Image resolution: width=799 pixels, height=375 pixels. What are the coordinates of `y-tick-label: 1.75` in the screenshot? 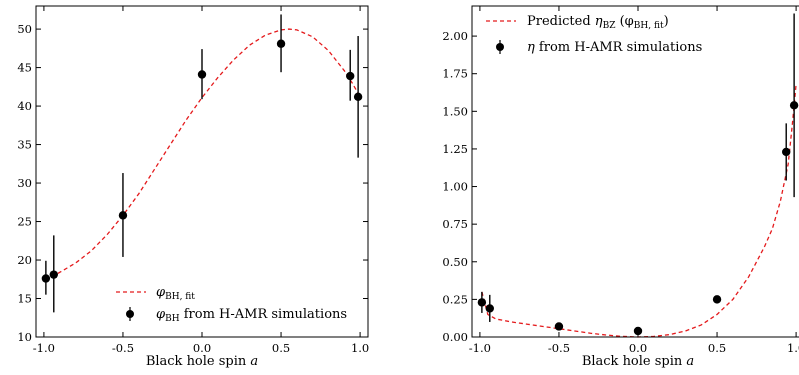 It's located at (455, 74).